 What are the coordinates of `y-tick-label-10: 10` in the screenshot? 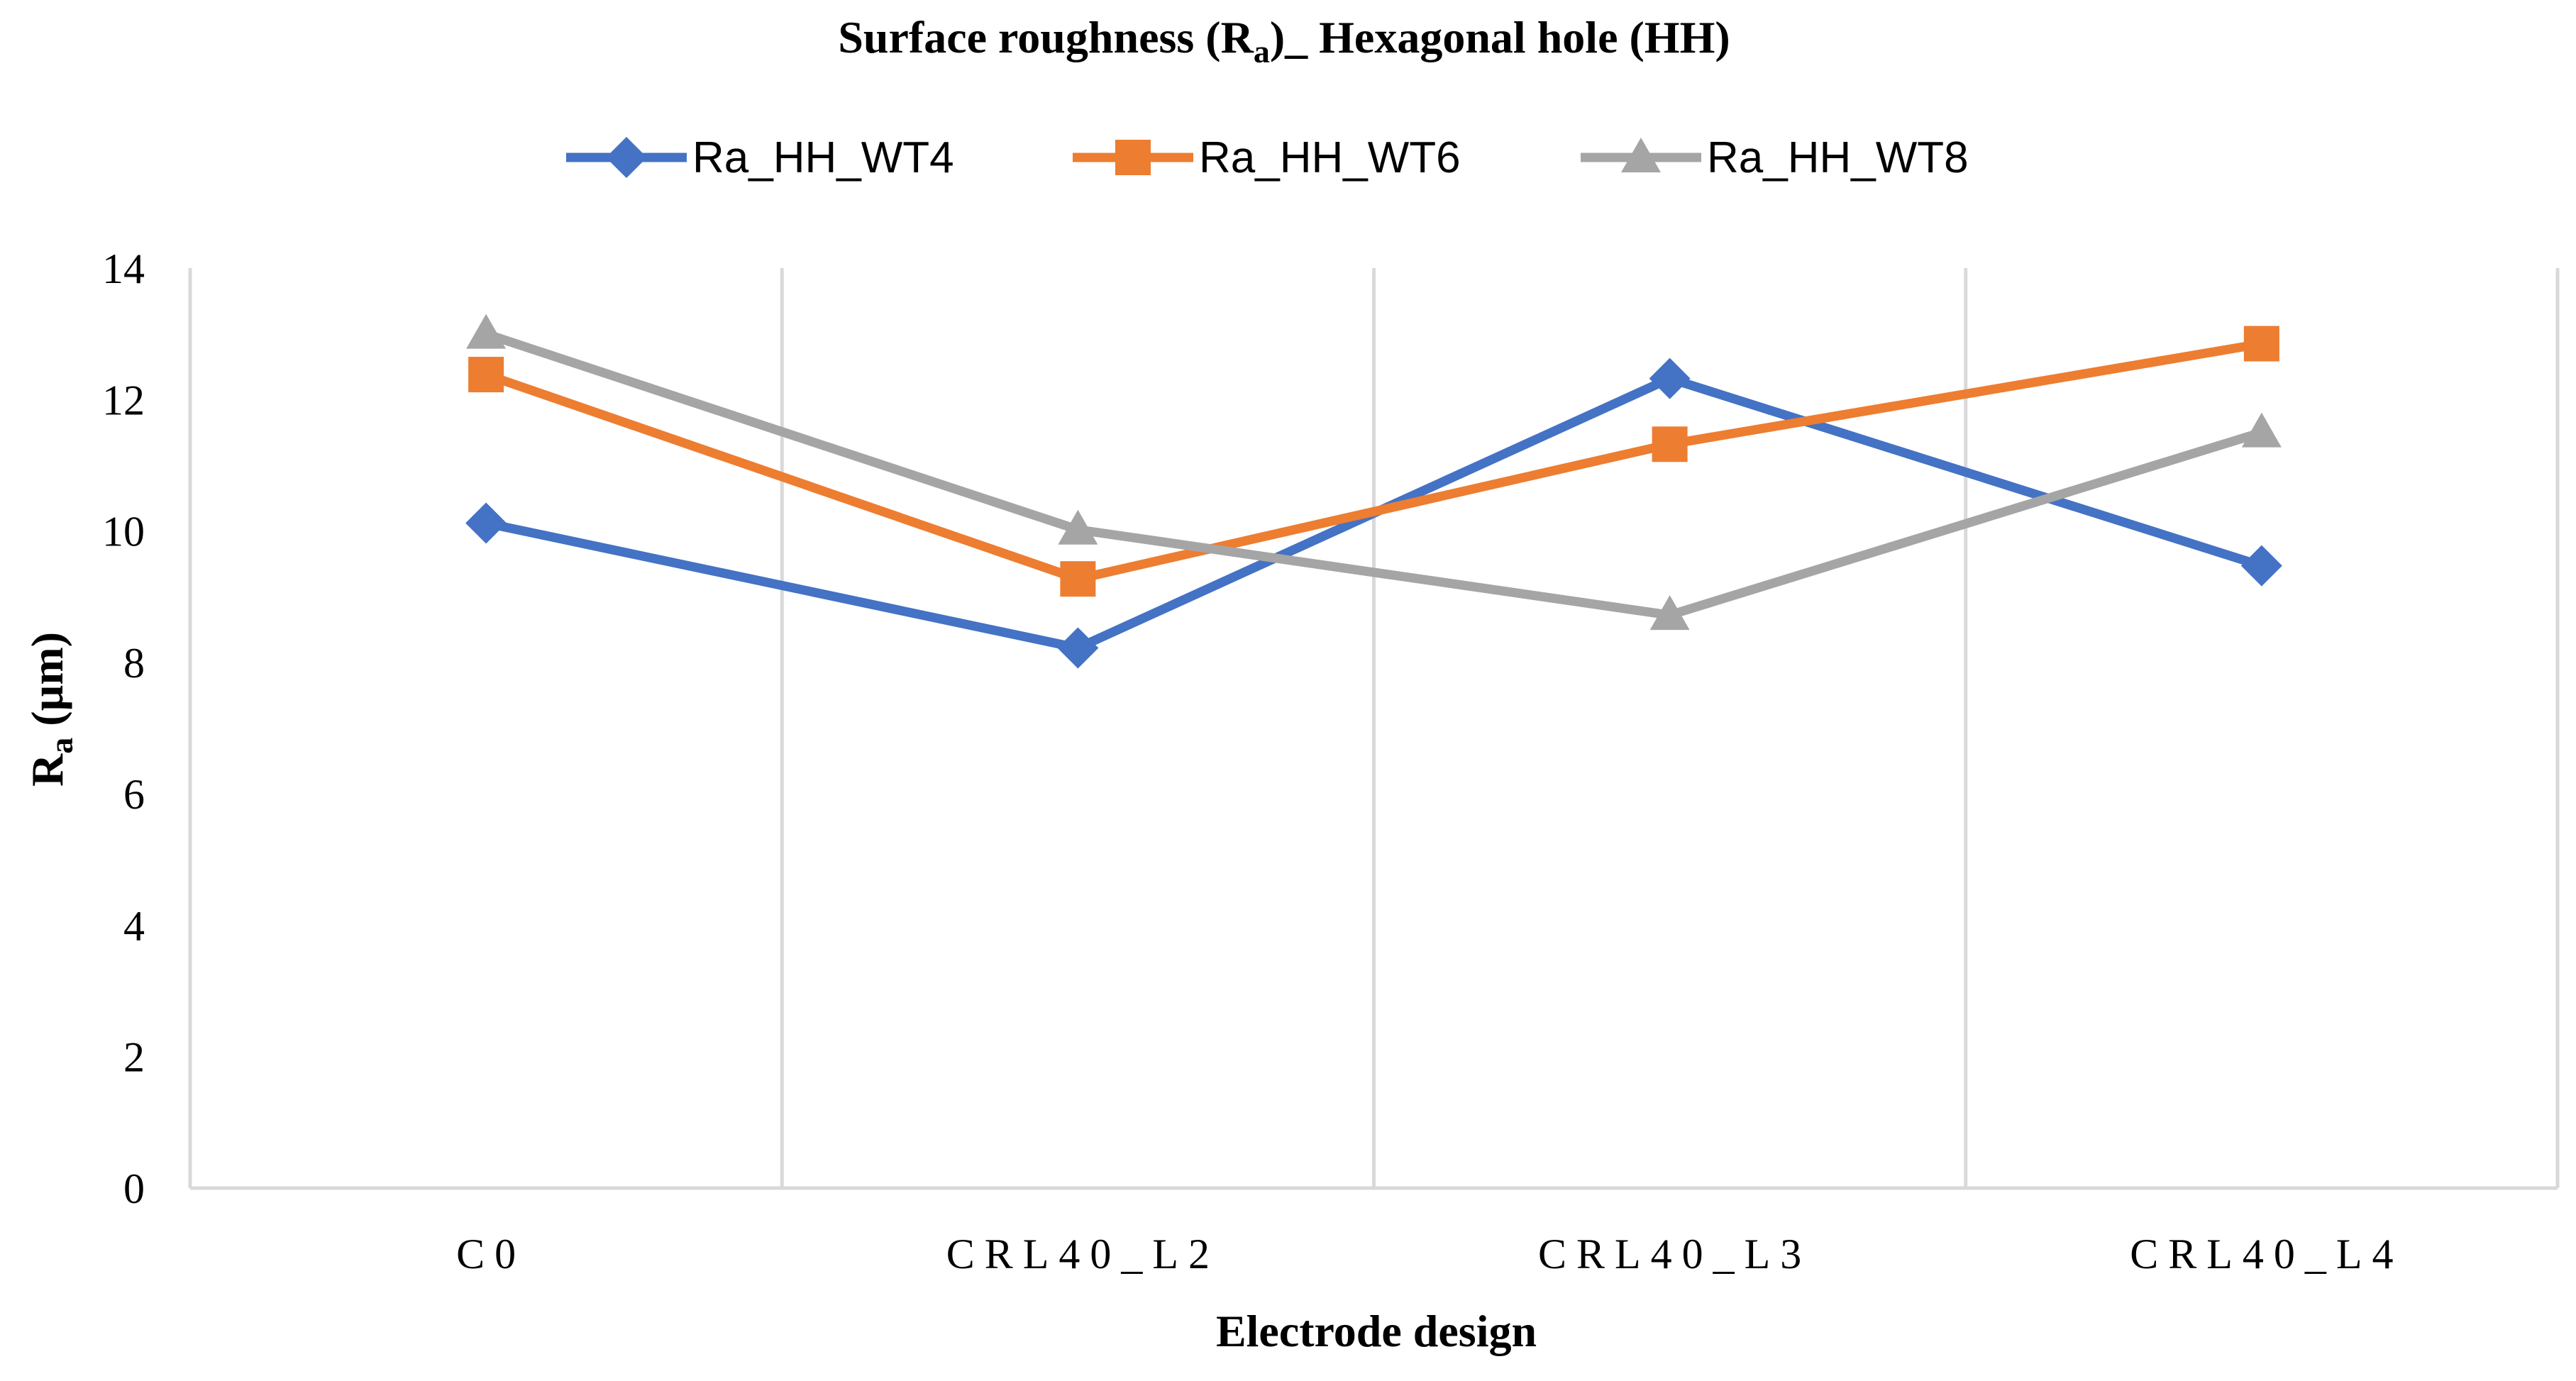 It's located at (123, 532).